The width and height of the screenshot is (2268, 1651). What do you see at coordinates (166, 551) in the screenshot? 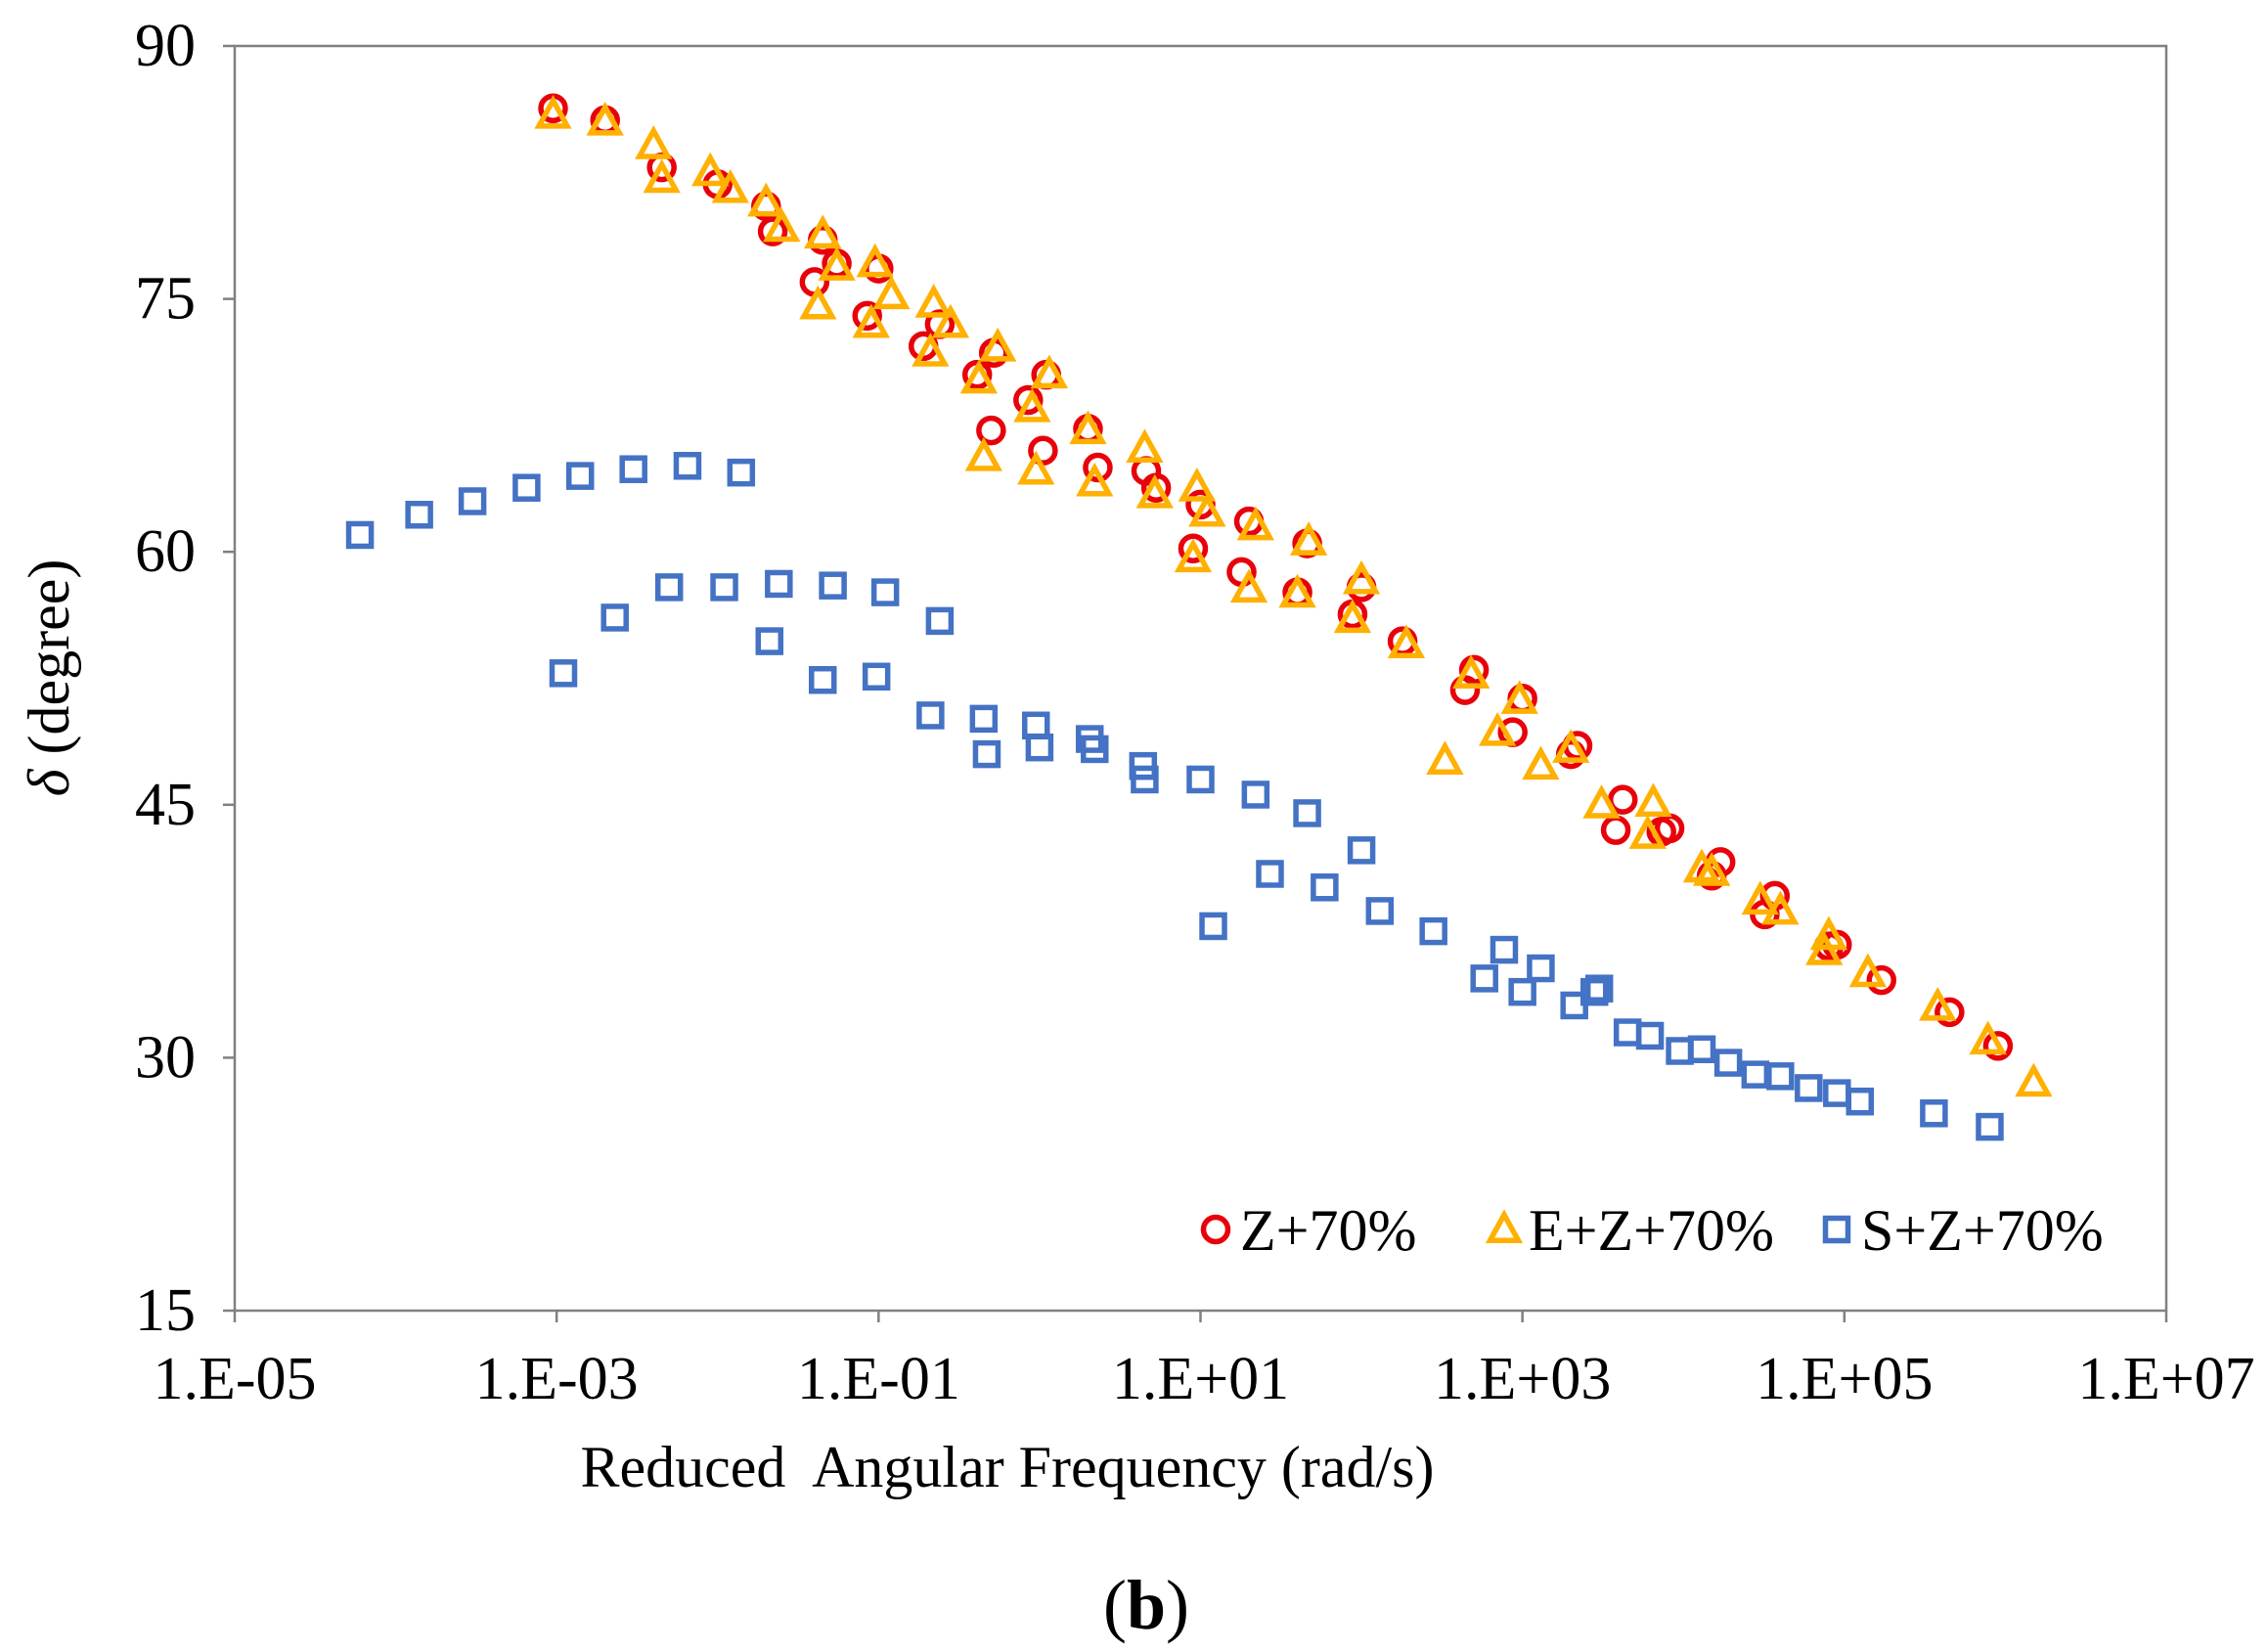
I see `y-tick-label: 60` at bounding box center [166, 551].